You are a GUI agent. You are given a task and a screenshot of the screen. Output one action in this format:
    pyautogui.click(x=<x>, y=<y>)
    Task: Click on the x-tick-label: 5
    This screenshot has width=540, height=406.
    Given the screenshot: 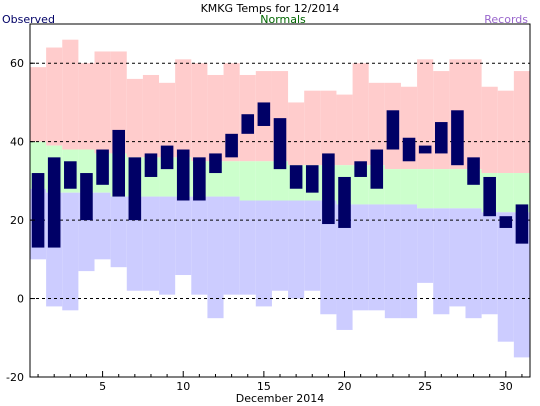 What is the action you would take?
    pyautogui.click(x=102, y=386)
    